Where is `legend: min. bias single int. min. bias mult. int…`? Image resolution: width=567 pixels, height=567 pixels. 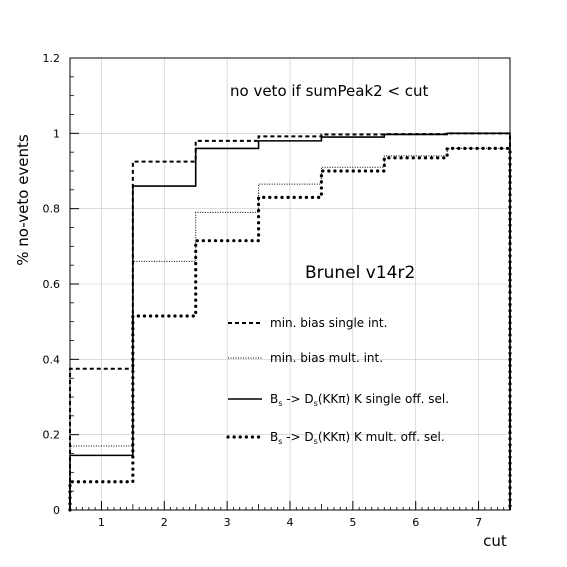 legend: min. bias single int. min. bias mult. int… is located at coordinates (337, 381).